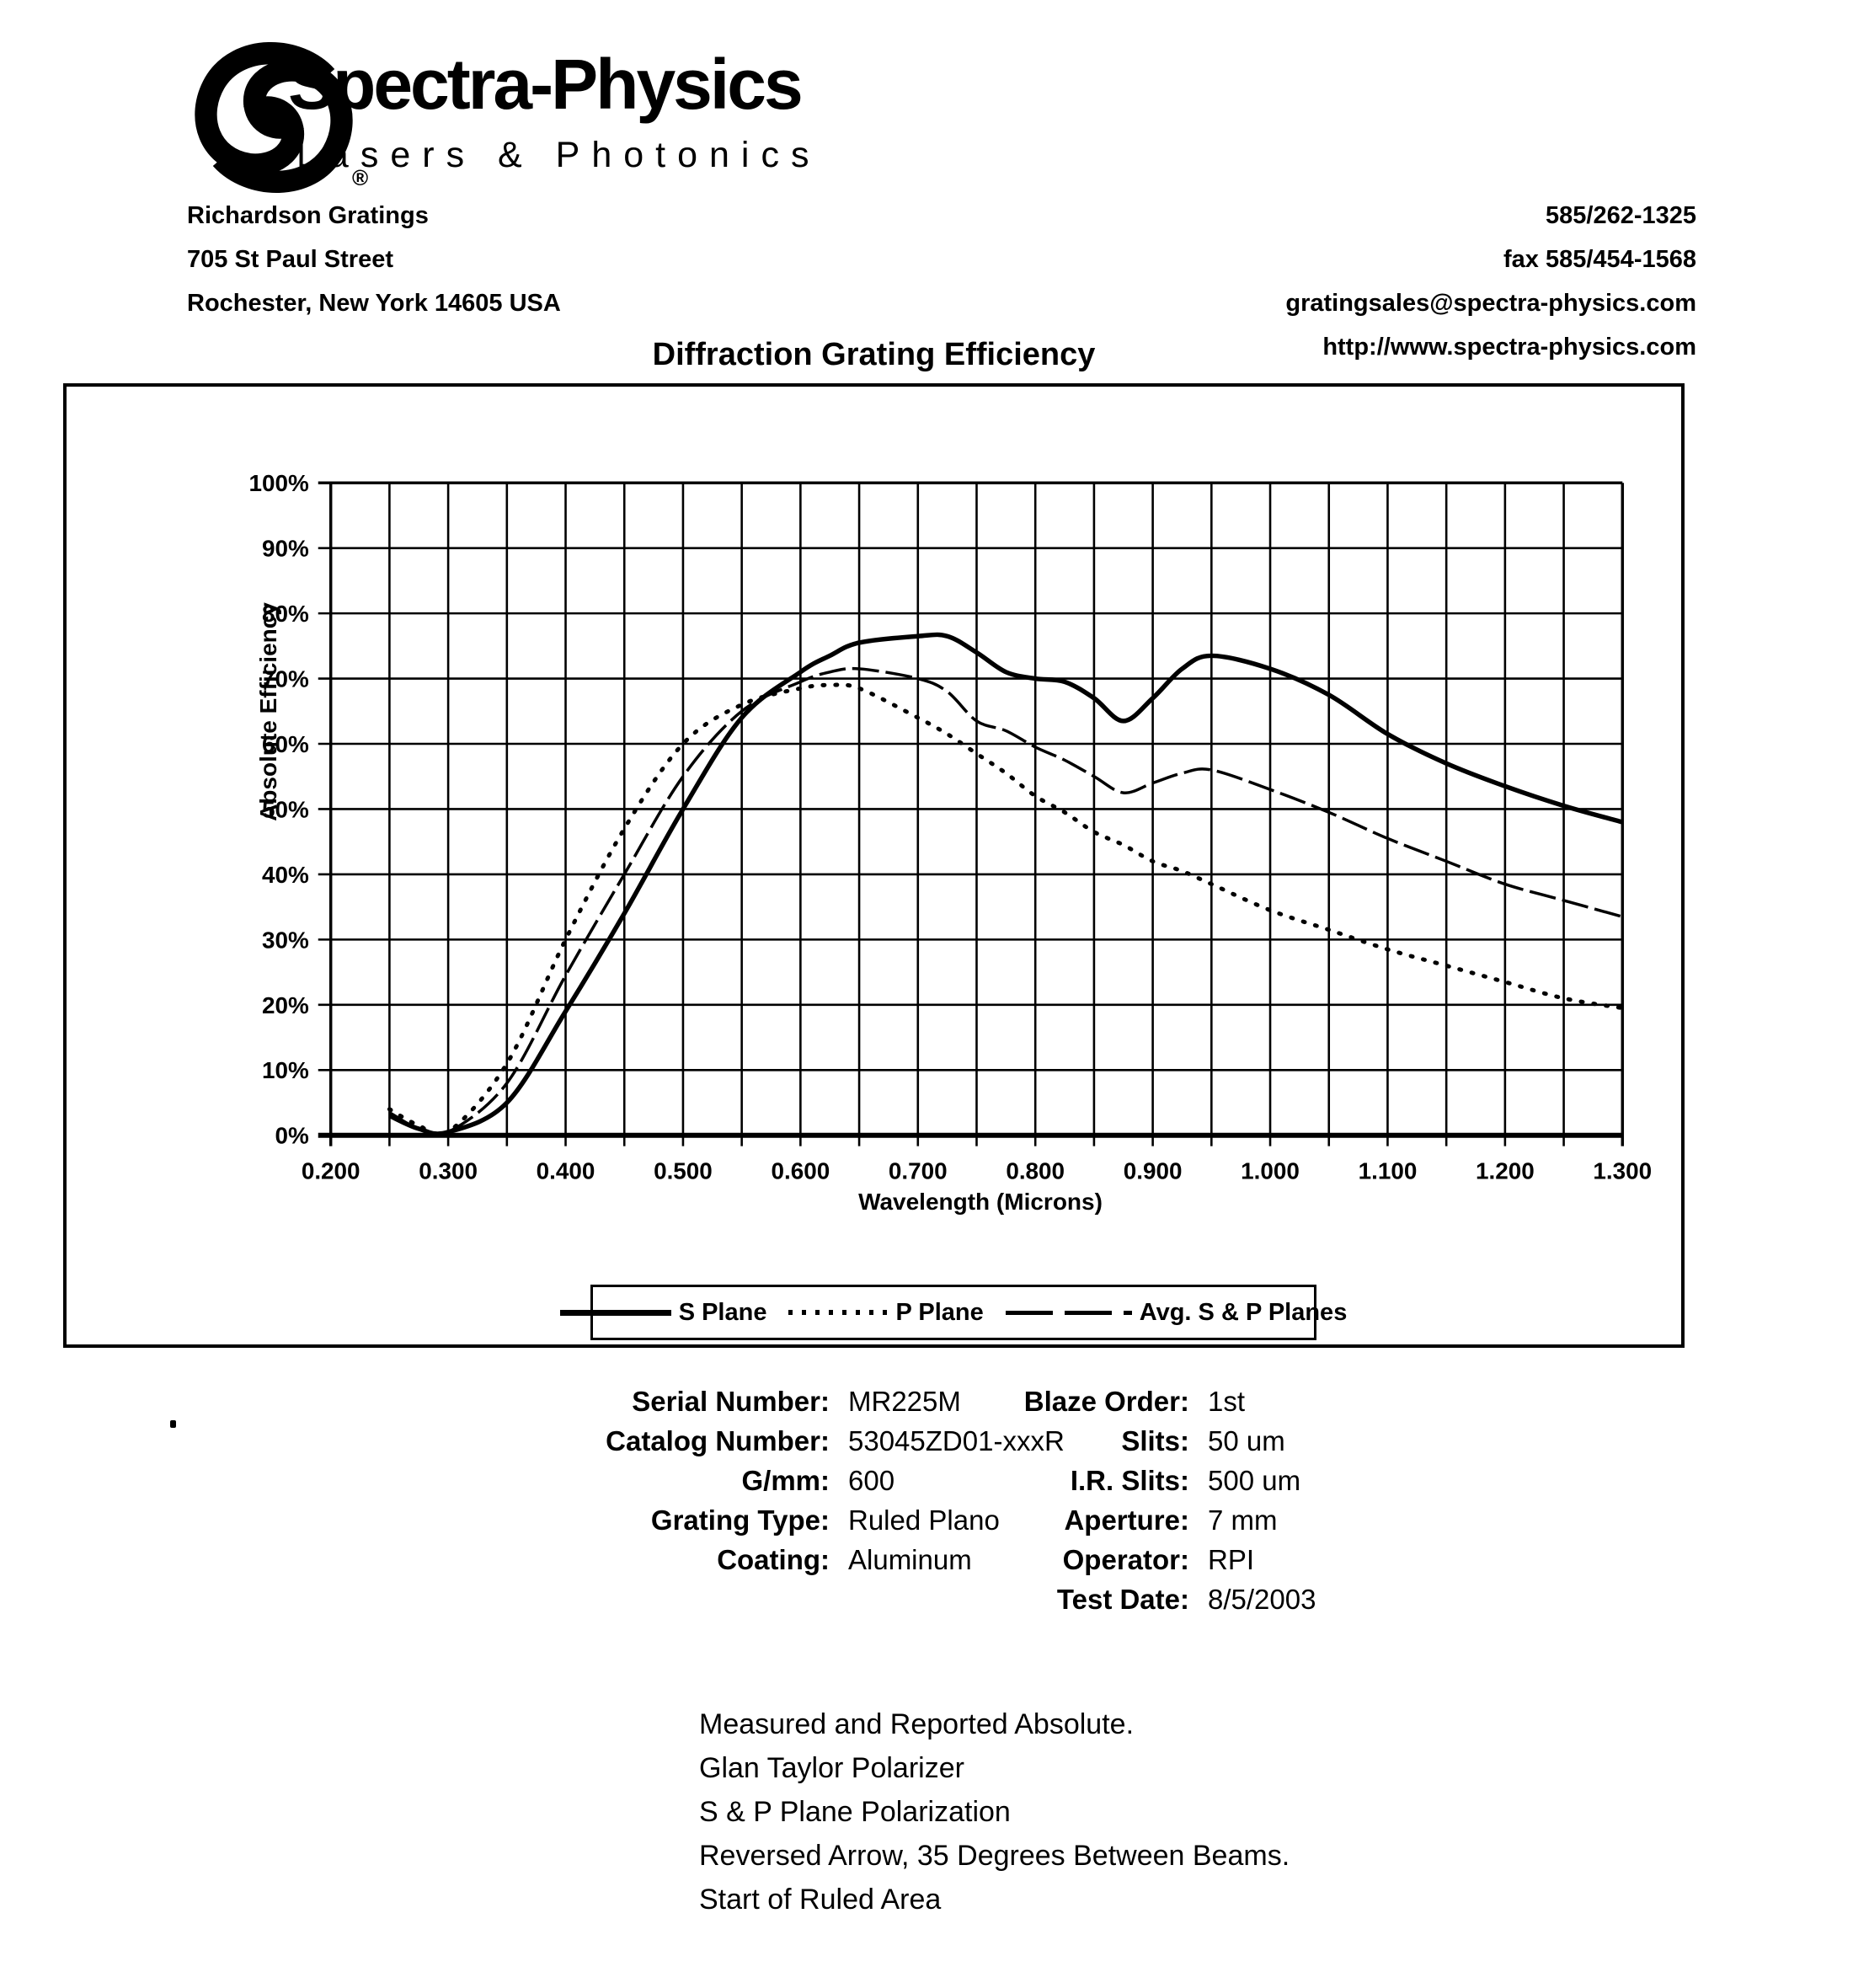 The width and height of the screenshot is (1853, 1988). Describe the element at coordinates (1599, 259) in the screenshot. I see `fax-number: fax 585/454-1568` at that location.